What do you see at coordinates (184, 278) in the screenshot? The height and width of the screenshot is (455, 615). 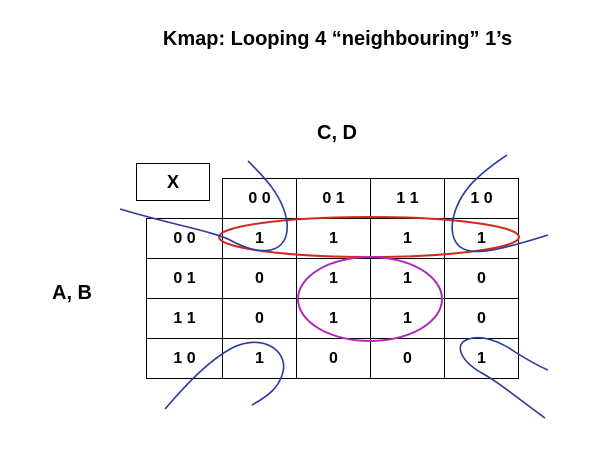 I see `row-header: 0 1` at bounding box center [184, 278].